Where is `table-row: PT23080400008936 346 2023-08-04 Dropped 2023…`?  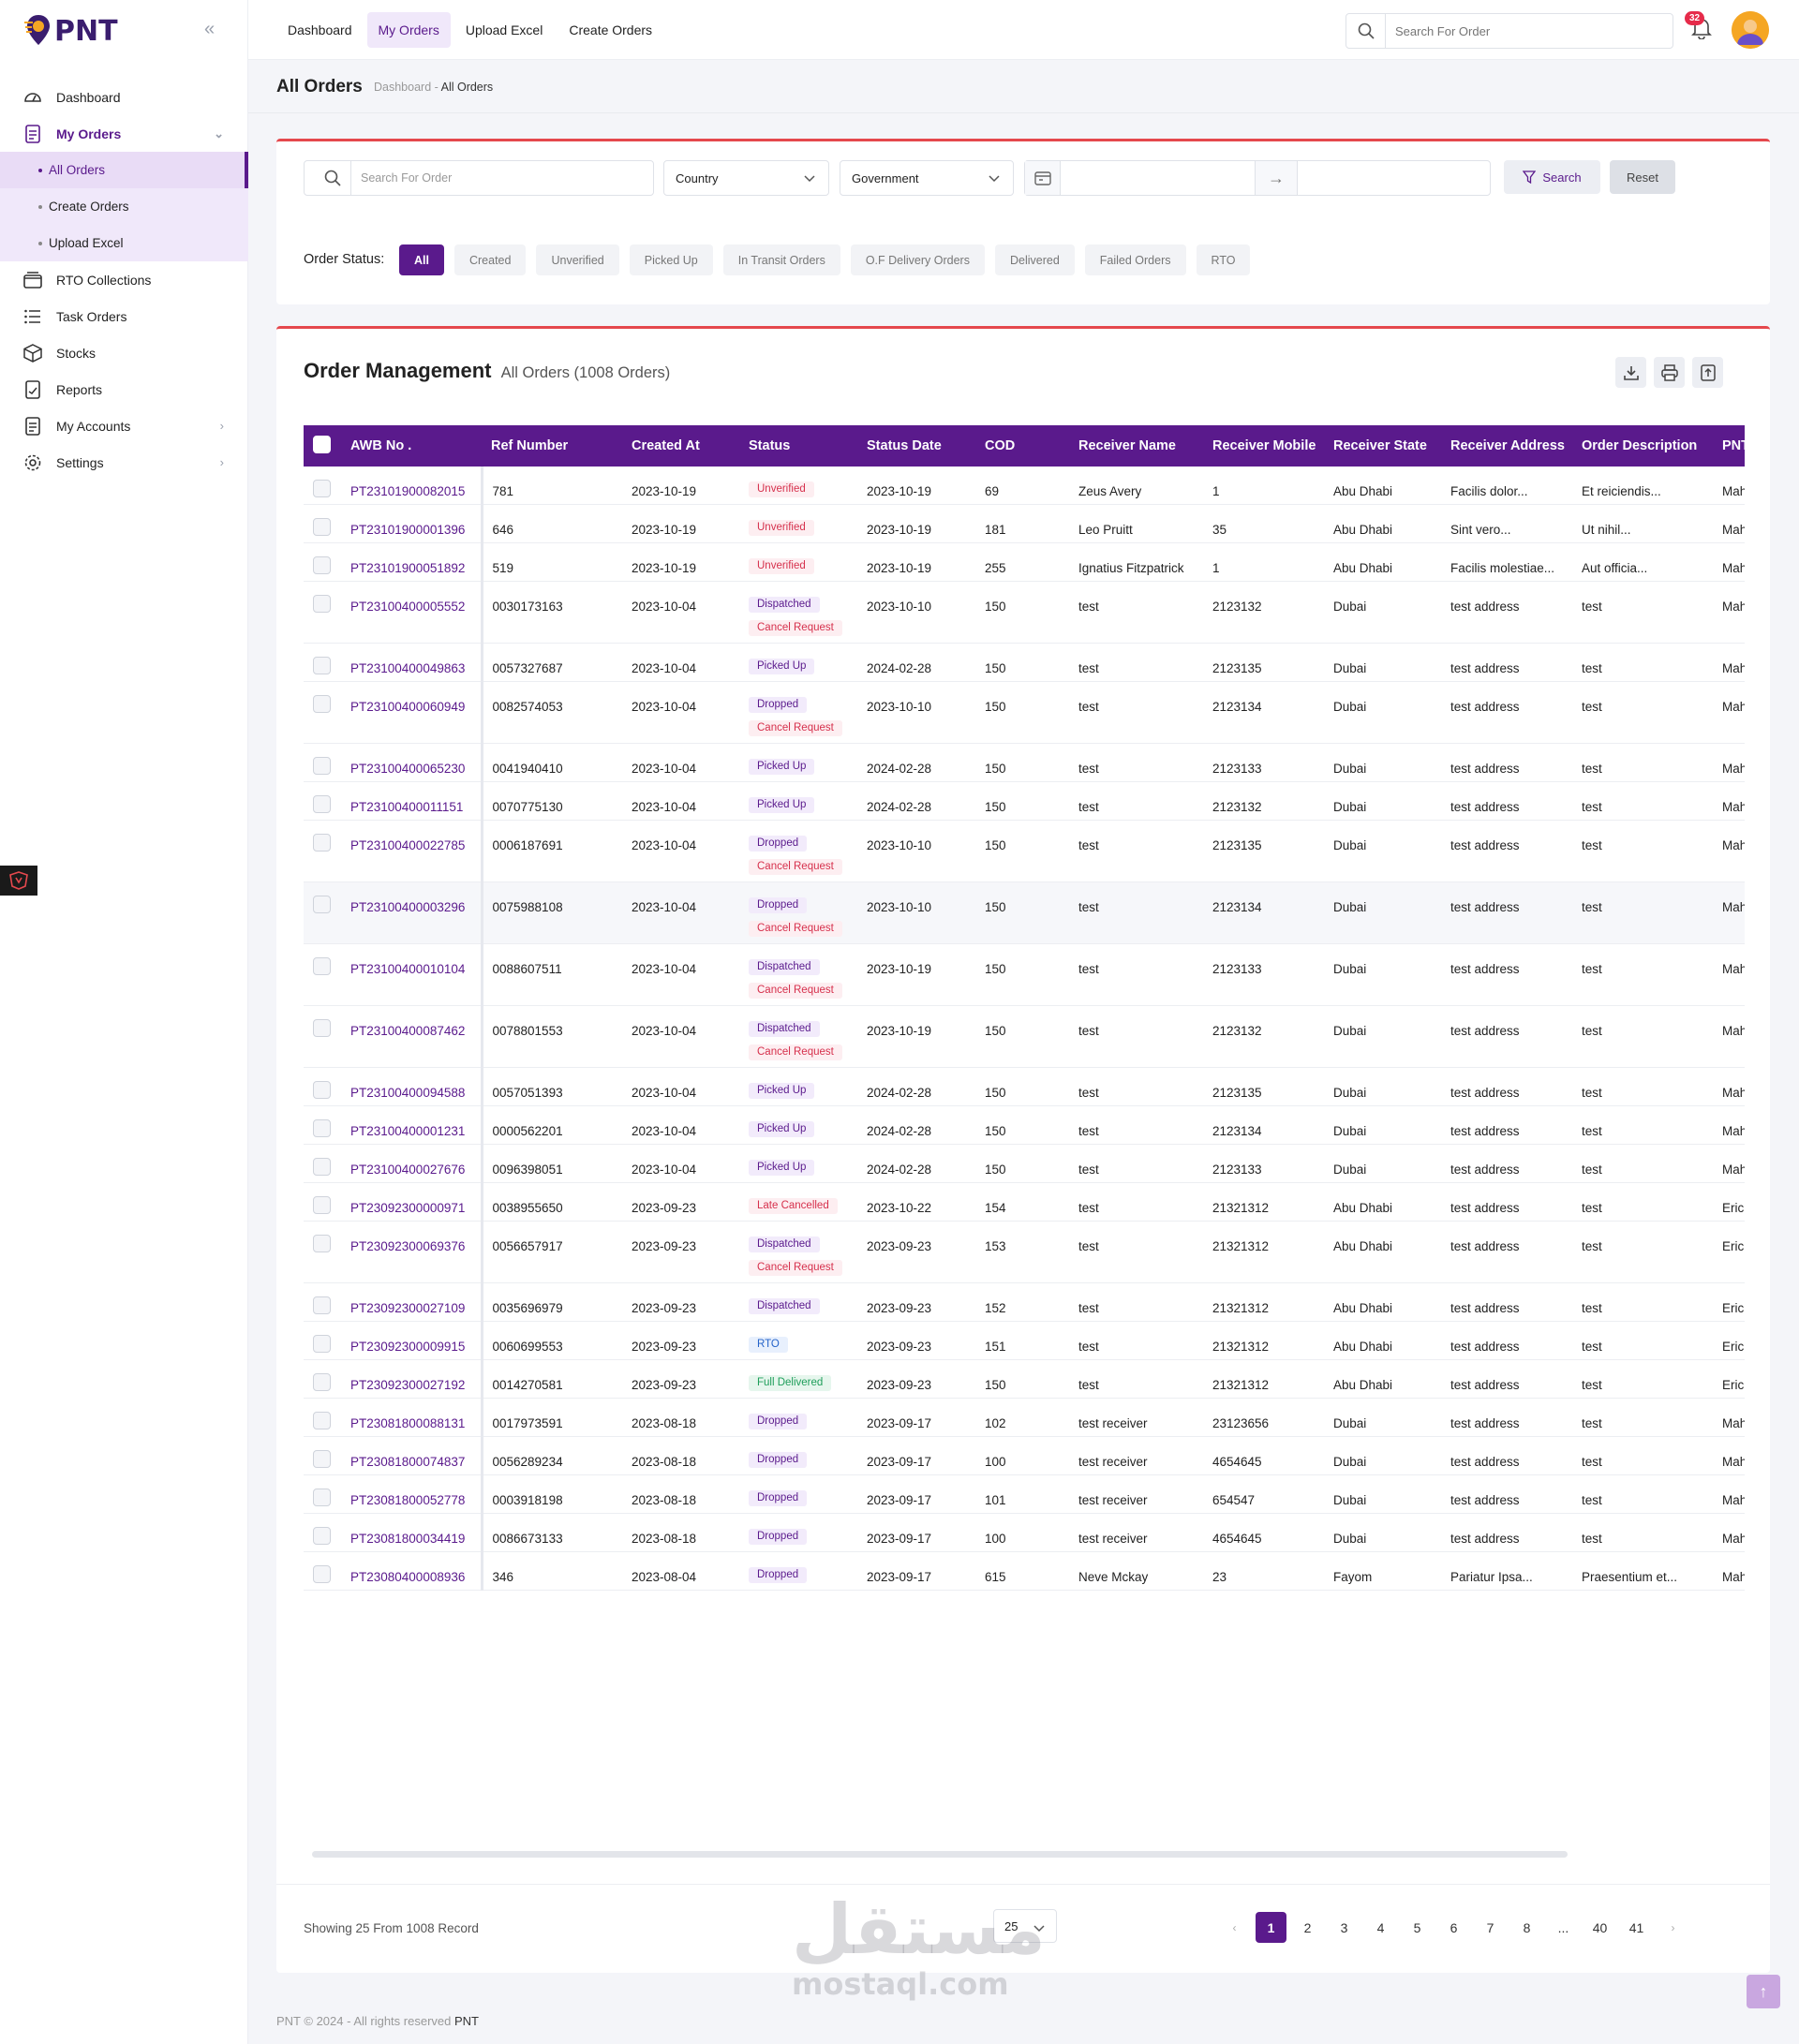
table-row: PT23080400008936 346 2023-08-04 Dropped 2023… is located at coordinates (1024, 1571).